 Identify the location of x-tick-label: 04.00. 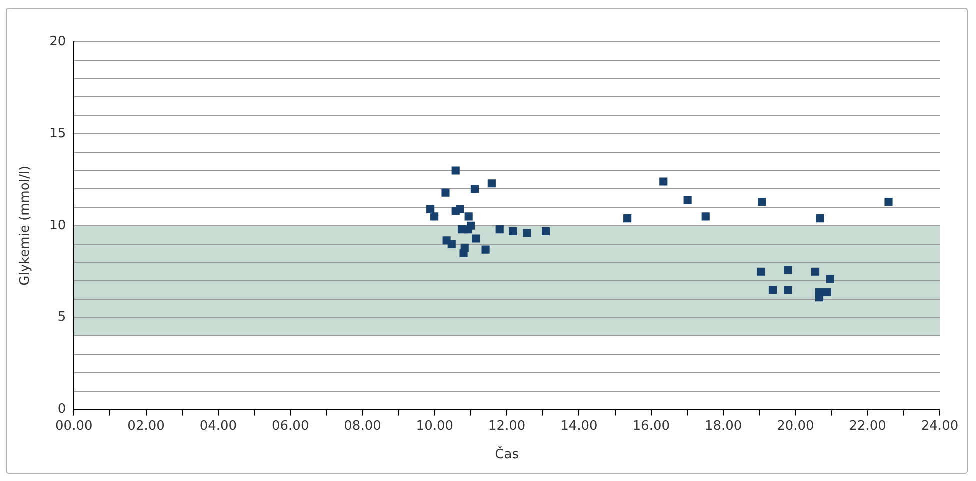
(219, 426).